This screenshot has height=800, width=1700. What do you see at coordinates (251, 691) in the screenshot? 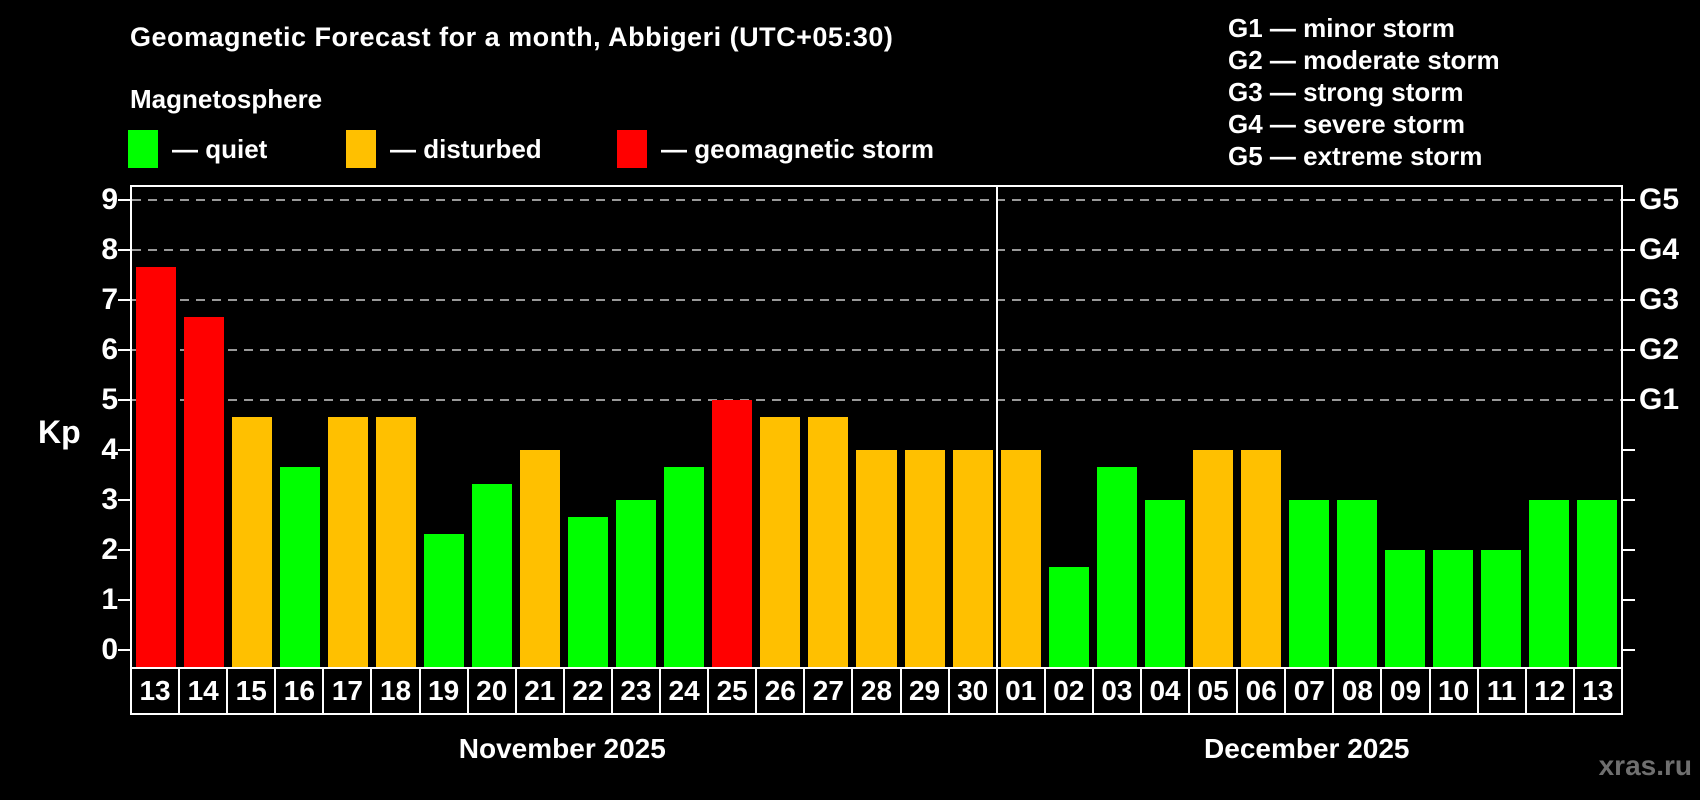
I see `day-label: 15` at bounding box center [251, 691].